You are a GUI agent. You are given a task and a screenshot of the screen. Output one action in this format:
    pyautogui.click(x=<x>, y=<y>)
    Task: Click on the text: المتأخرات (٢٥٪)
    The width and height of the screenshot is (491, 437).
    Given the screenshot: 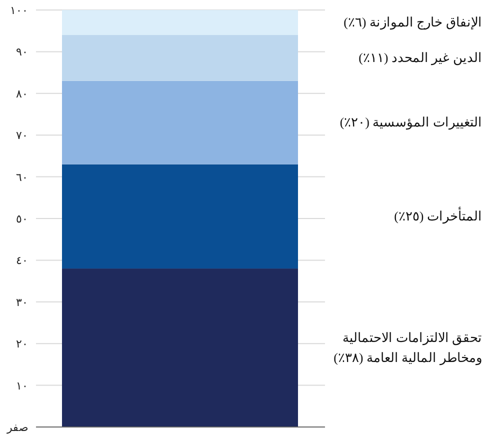 What is the action you would take?
    pyautogui.click(x=438, y=215)
    